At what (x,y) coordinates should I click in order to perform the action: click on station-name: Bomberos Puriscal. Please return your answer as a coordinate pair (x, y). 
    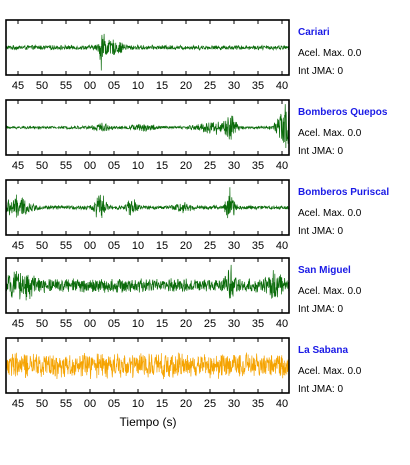
    Looking at the image, I should click on (343, 192).